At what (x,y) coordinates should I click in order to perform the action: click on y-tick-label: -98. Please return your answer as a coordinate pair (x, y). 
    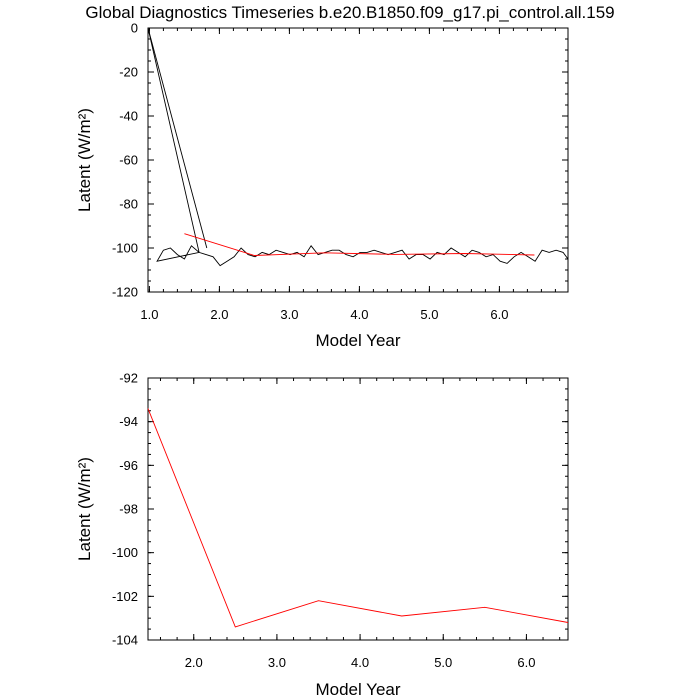
    Looking at the image, I should click on (128, 509).